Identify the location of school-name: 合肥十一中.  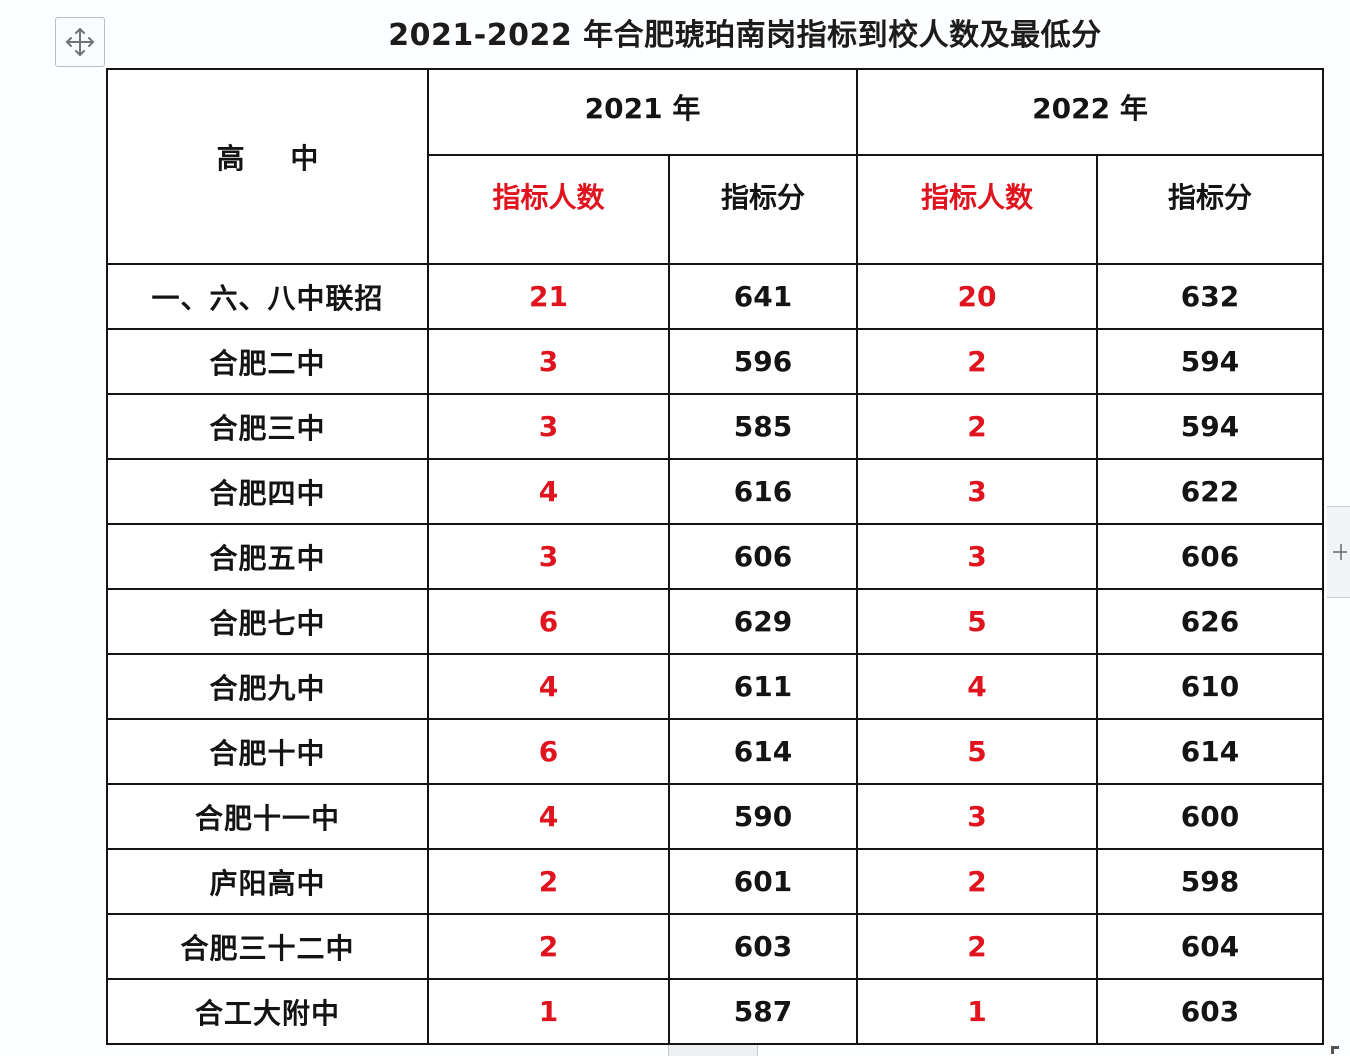
(267, 816).